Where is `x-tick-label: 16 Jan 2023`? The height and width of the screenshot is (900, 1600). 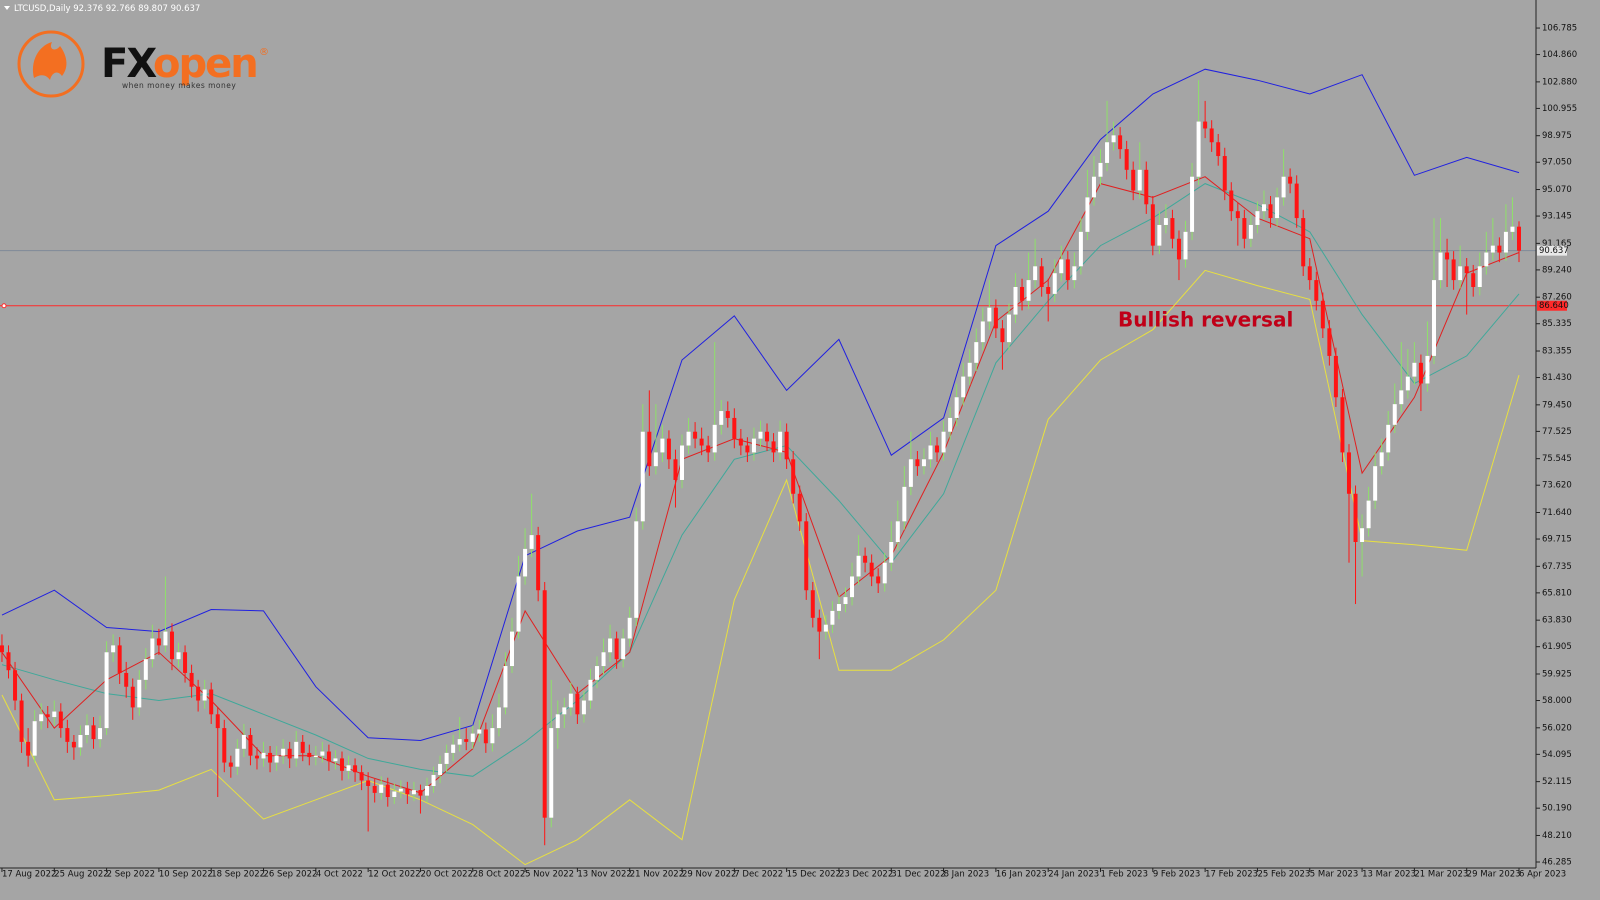
x-tick-label: 16 Jan 2023 is located at coordinates (1021, 875).